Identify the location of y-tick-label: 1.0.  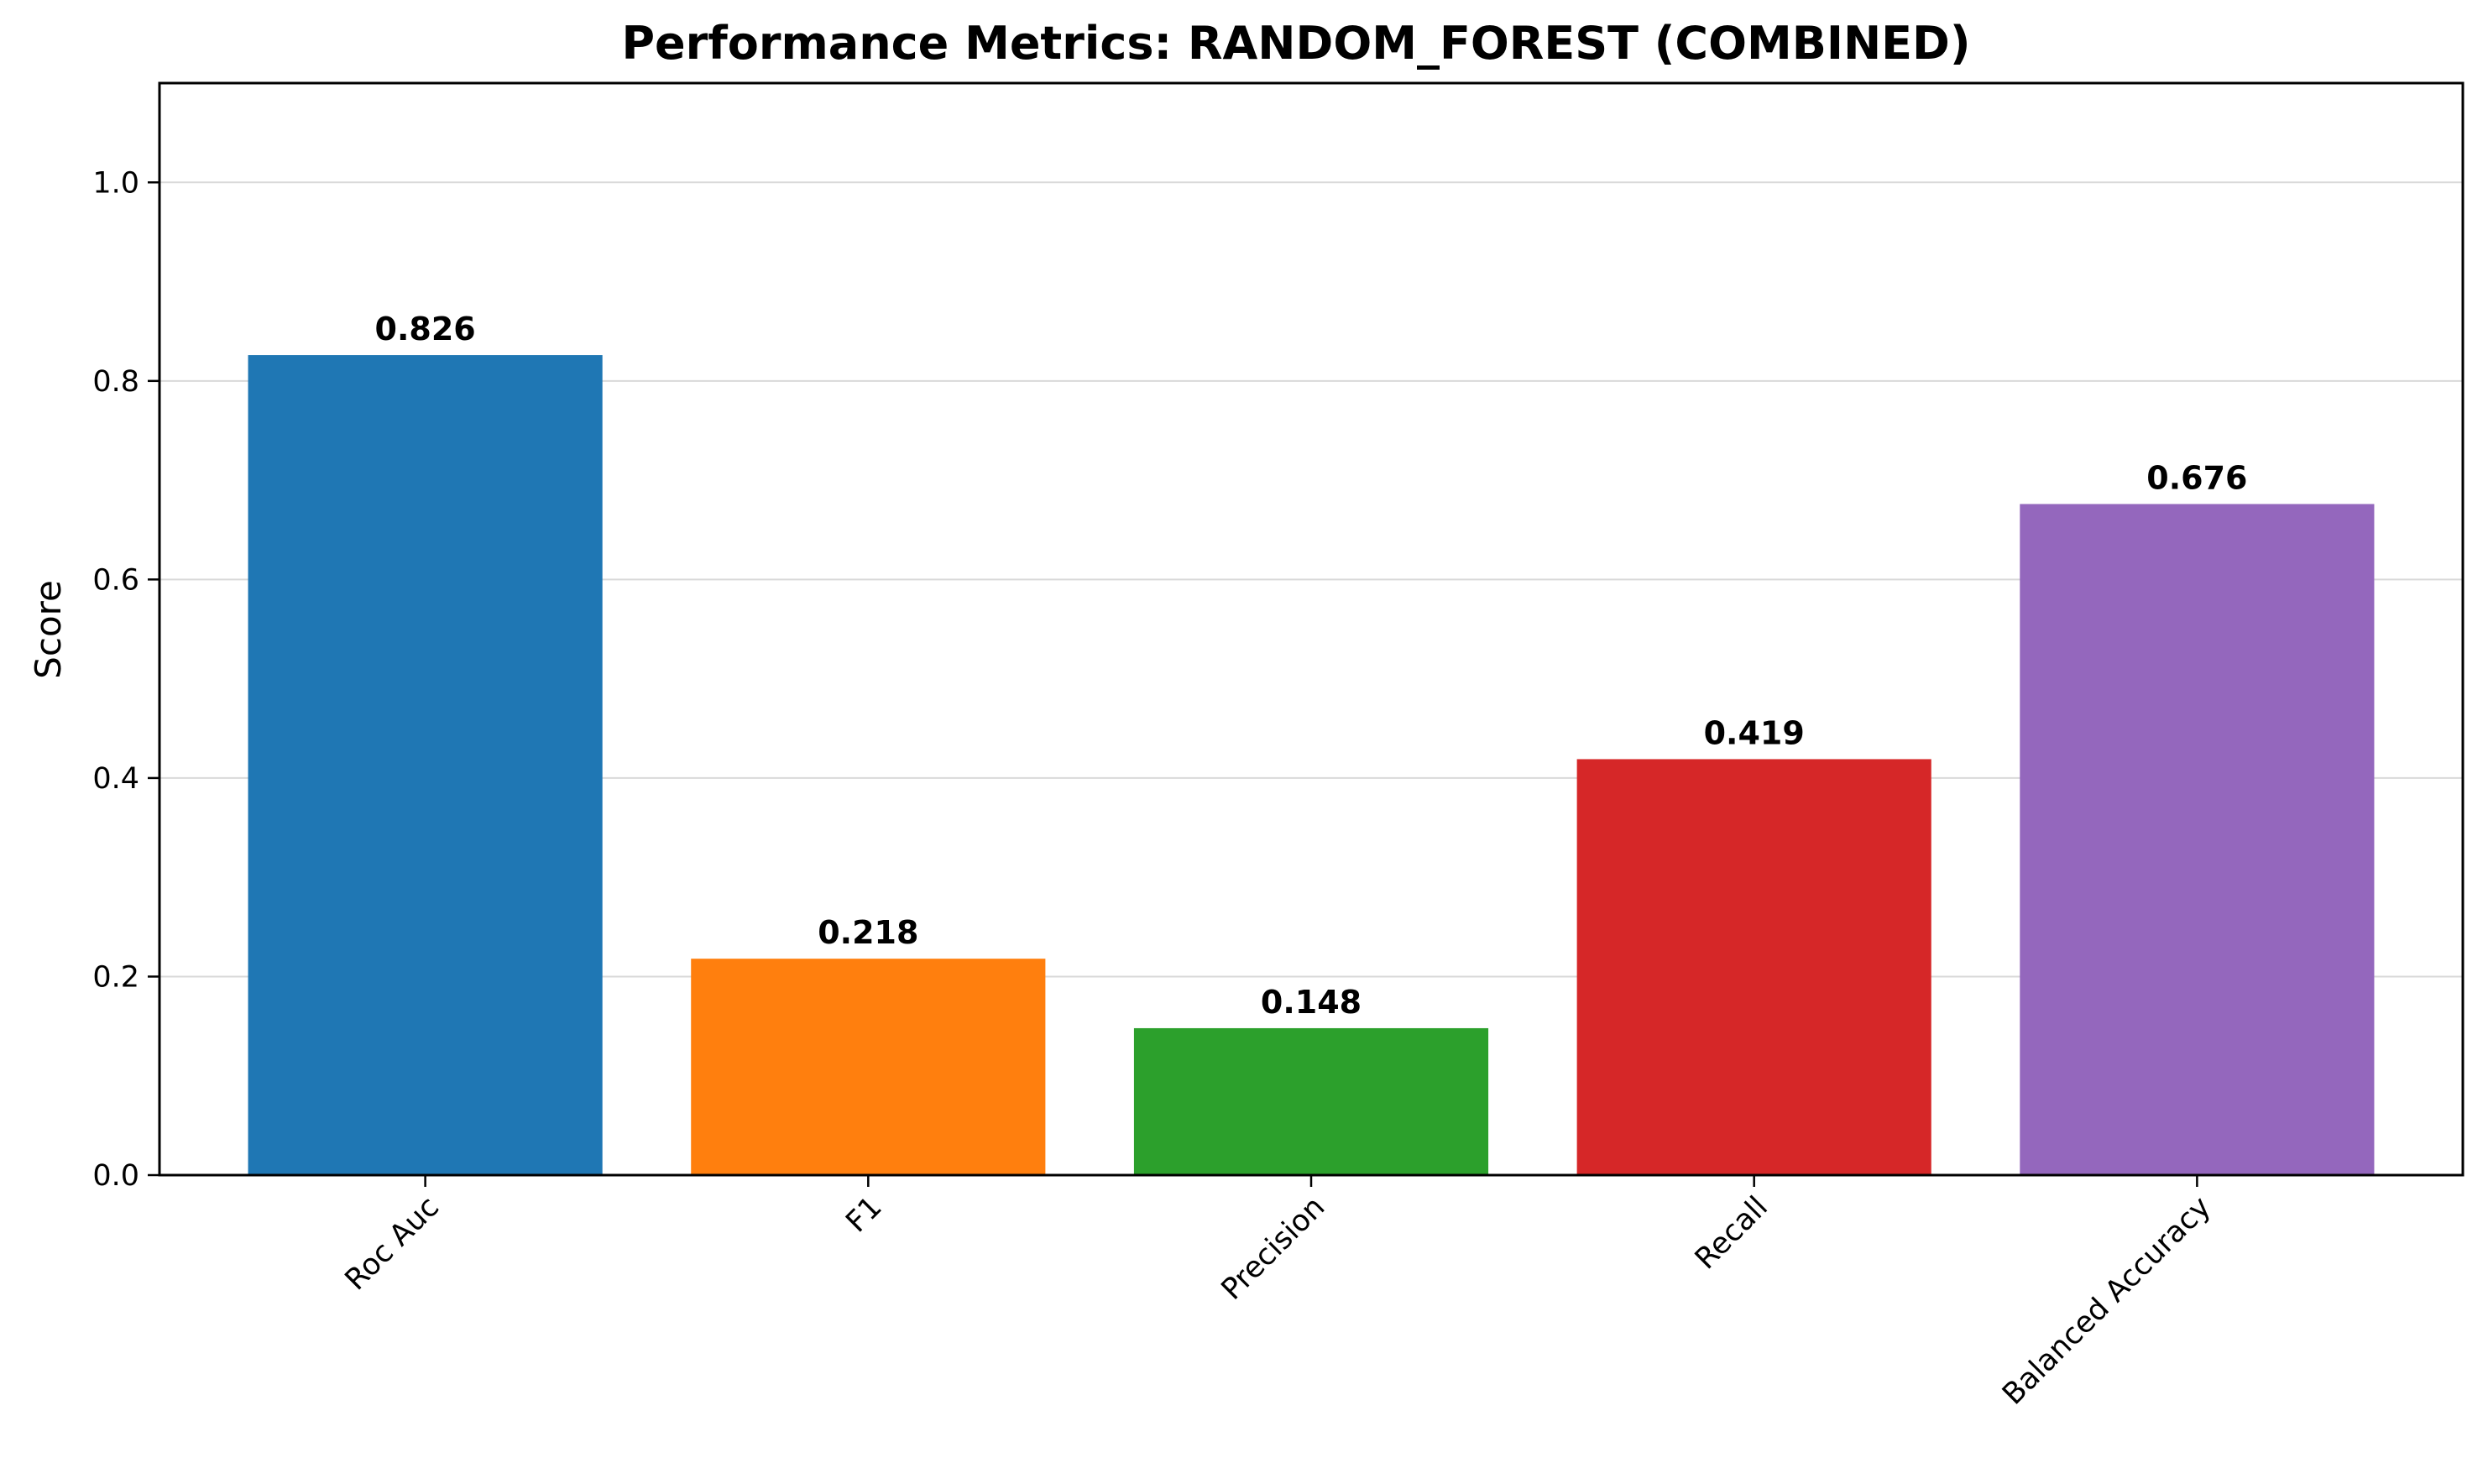
(115, 183).